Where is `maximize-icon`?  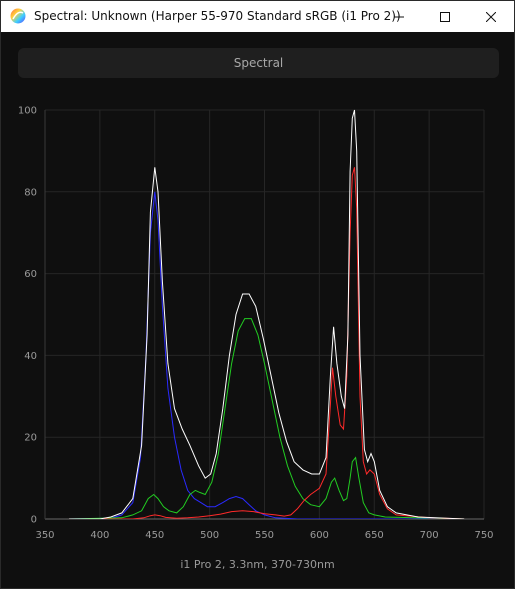
maximize-icon is located at coordinates (445, 16).